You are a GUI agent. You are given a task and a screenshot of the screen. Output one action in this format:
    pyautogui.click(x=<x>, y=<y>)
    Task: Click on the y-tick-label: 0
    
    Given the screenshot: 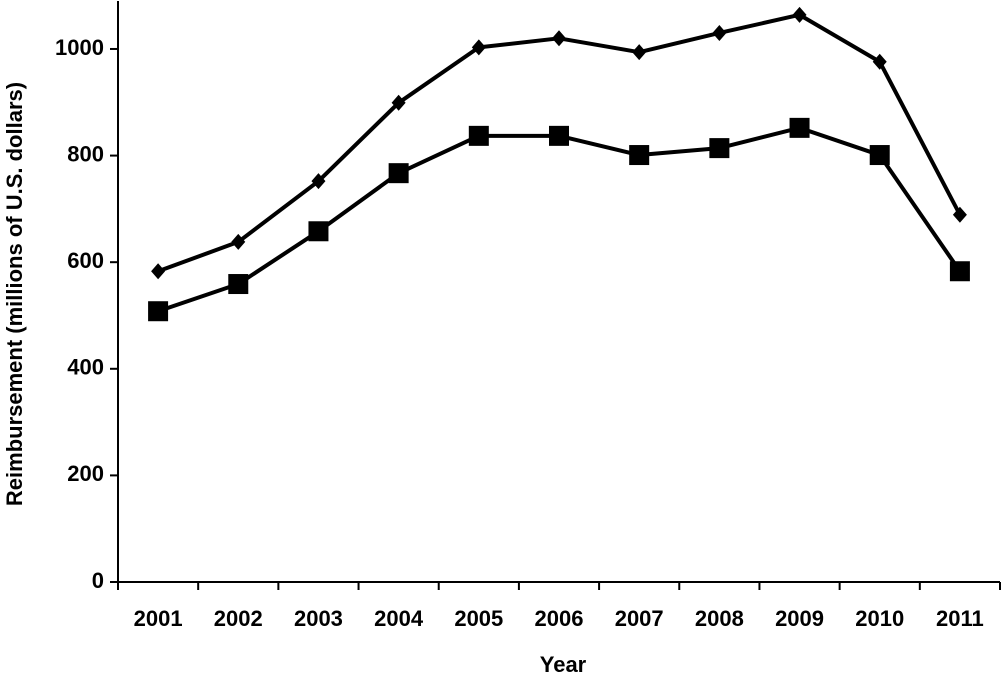 What is the action you would take?
    pyautogui.click(x=98, y=580)
    